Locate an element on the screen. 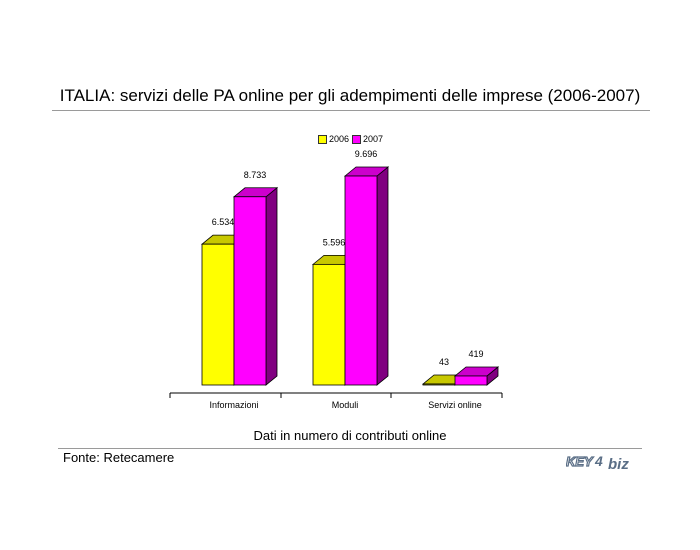 This screenshot has height=550, width=700. title-divider is located at coordinates (351, 110).